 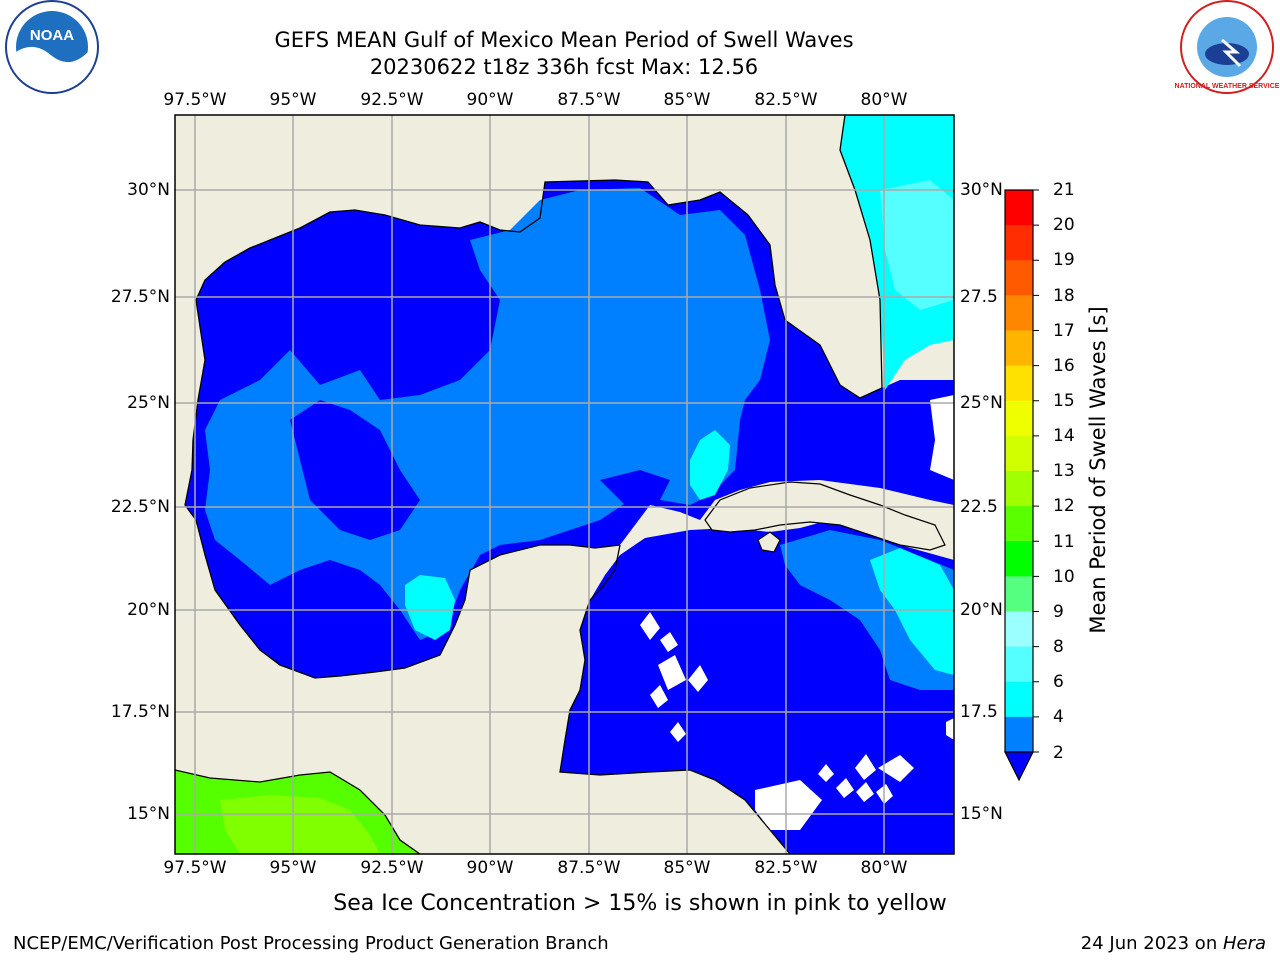 I want to click on lon-tick-bottom: 85°W, so click(x=687, y=868).